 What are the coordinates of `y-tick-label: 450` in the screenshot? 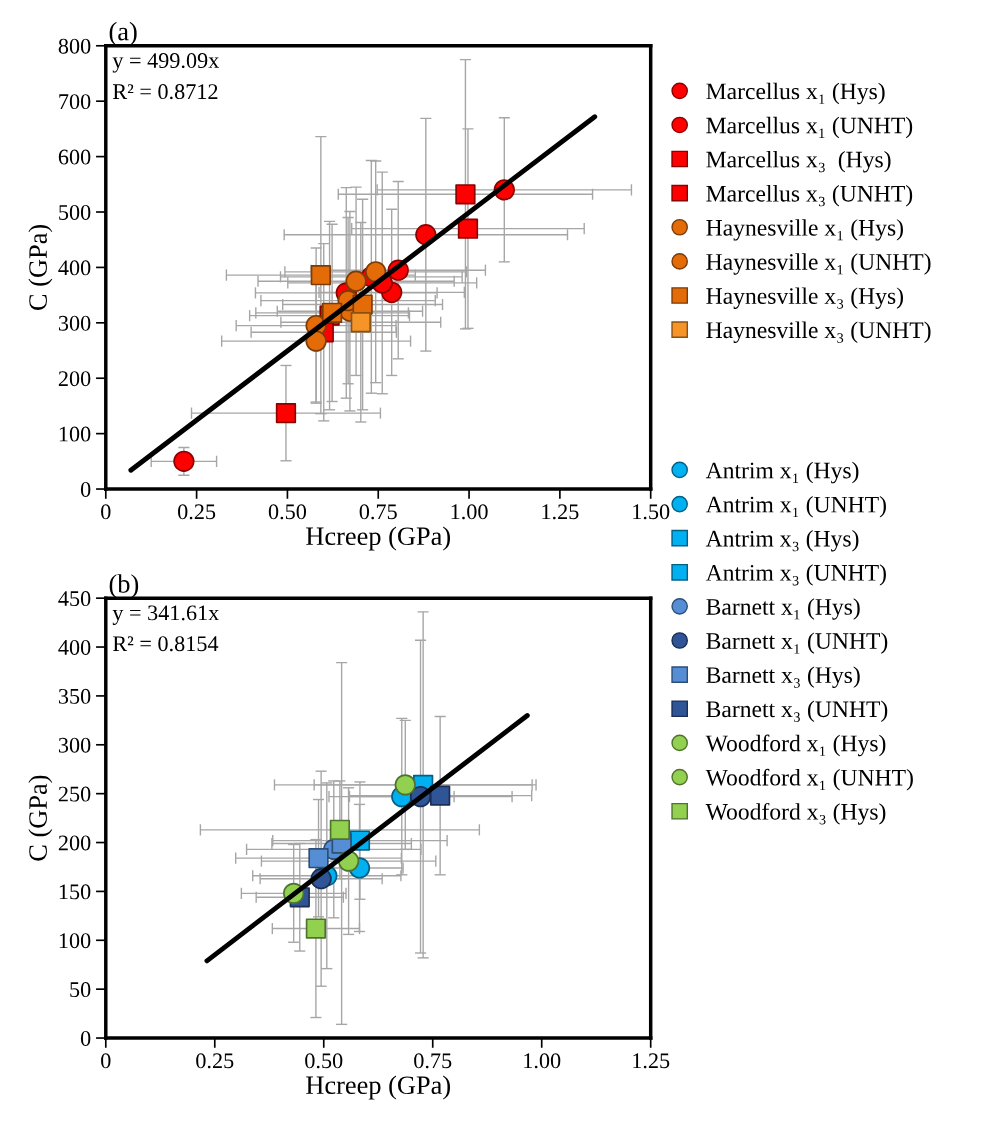 It's located at (74, 599).